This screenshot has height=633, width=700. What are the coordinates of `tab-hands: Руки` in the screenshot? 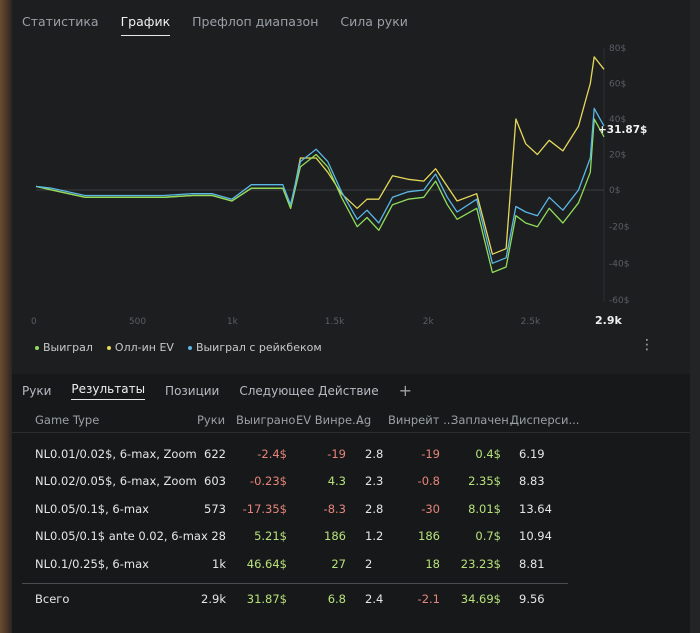 It's located at (37, 390).